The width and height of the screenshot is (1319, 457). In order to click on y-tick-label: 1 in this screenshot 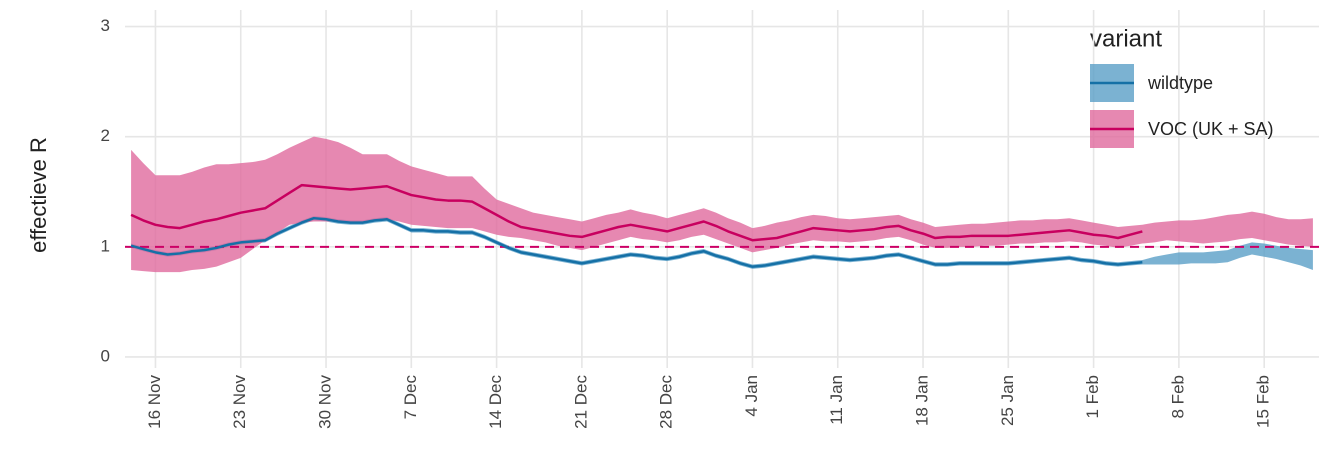, I will do `click(105, 245)`.